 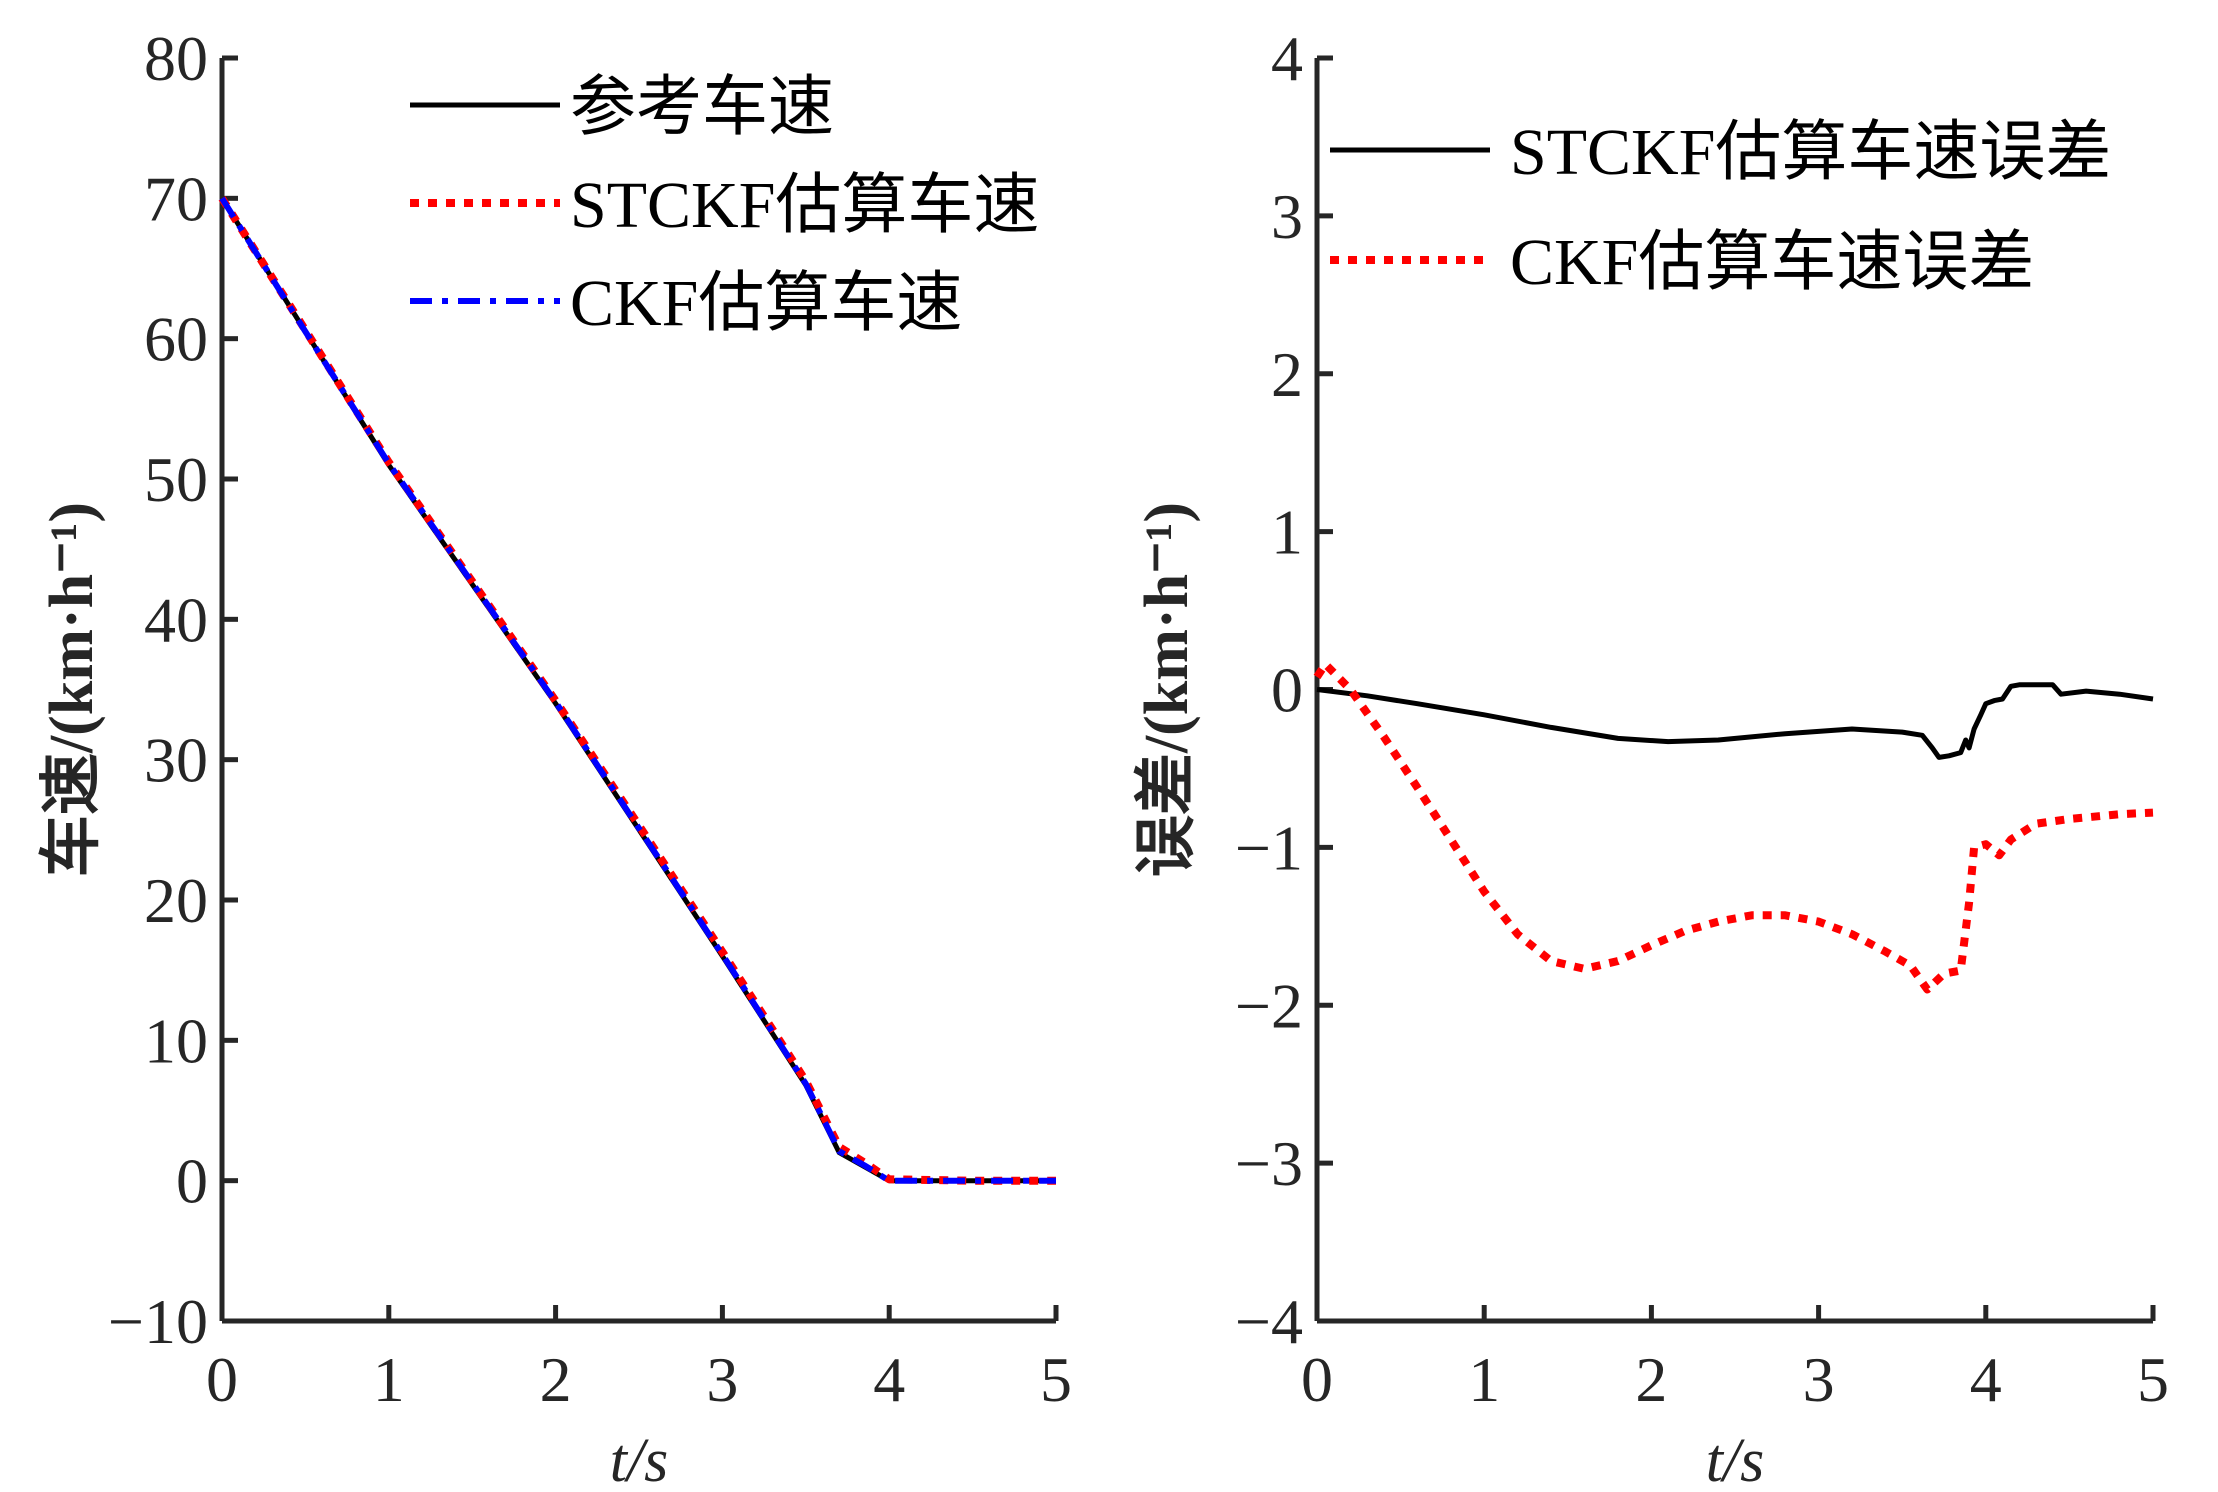 What do you see at coordinates (1287, 532) in the screenshot?
I see `y-tick-label: 1` at bounding box center [1287, 532].